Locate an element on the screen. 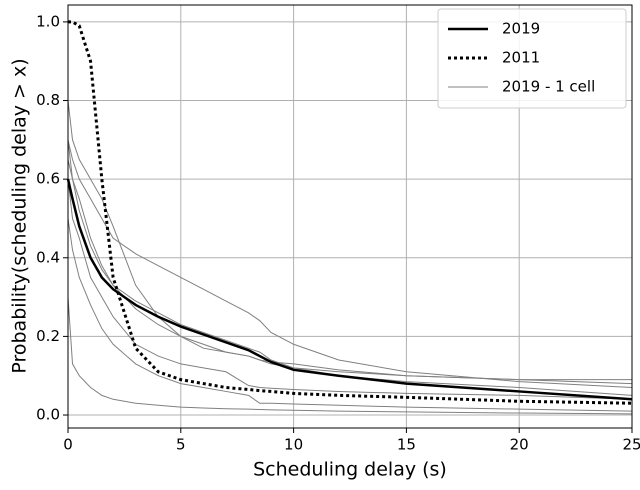 This screenshot has height=490, width=640. x-tick-label: 20 is located at coordinates (519, 445).